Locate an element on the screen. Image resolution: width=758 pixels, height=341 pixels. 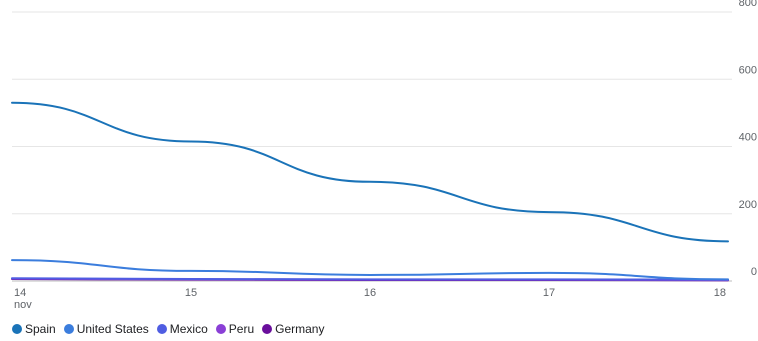
y-tick-label: 0 is located at coordinates (754, 272).